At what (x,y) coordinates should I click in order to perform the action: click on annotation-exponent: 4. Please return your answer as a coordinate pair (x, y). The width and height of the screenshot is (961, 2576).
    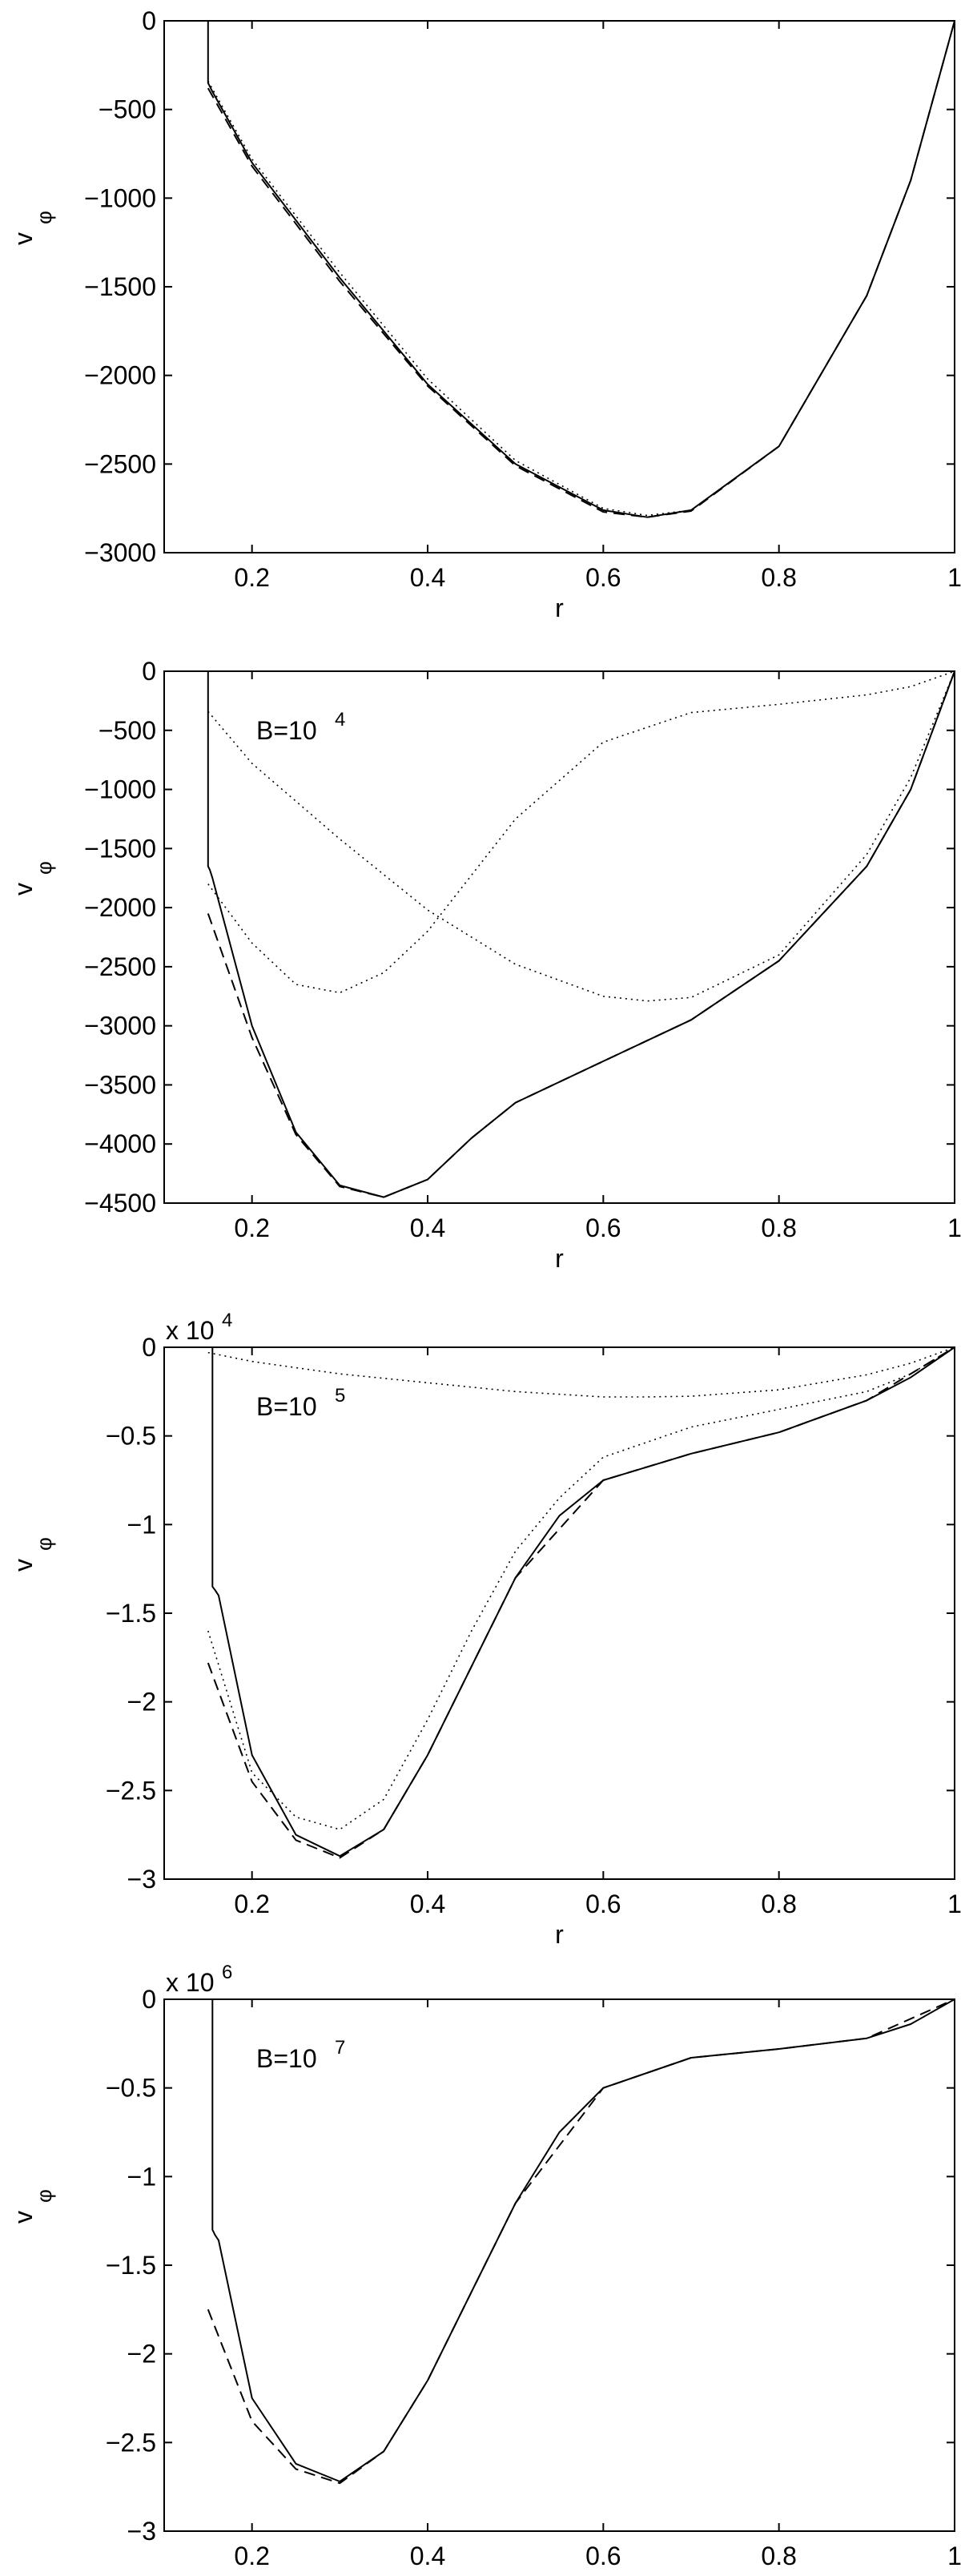
    Looking at the image, I should click on (340, 720).